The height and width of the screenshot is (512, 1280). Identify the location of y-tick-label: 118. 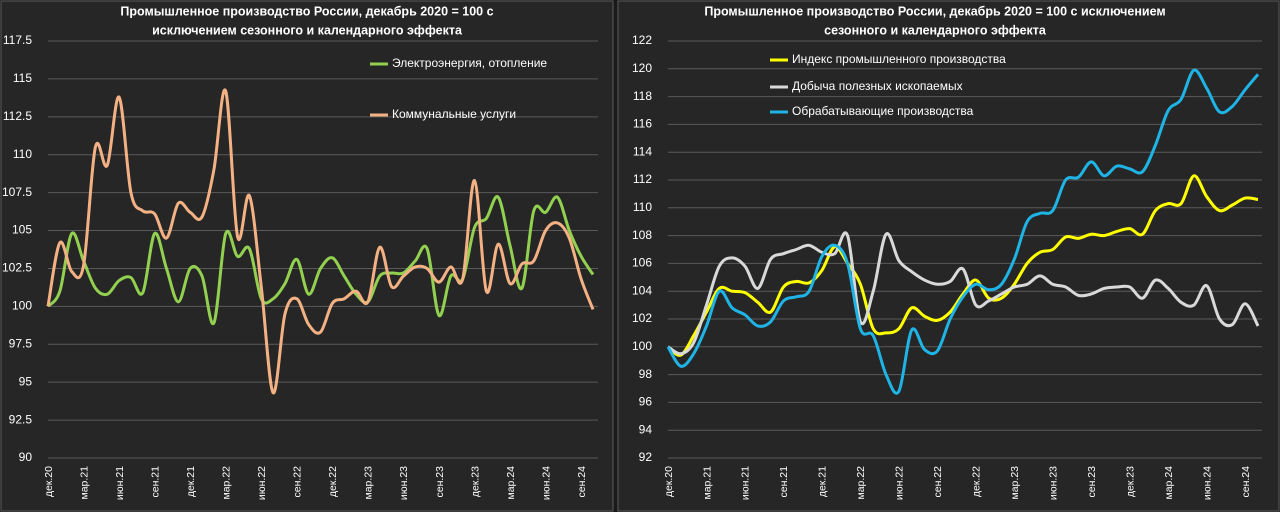
(642, 96).